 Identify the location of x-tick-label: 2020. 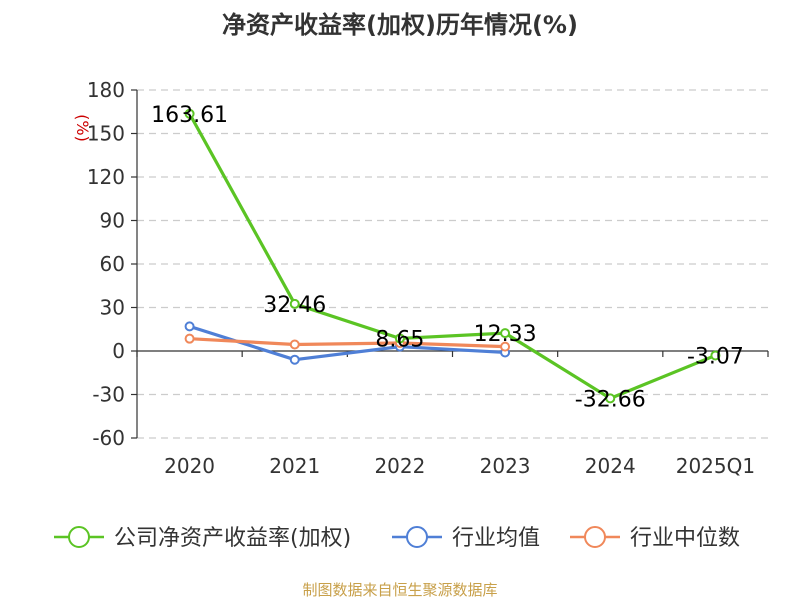
(189, 466).